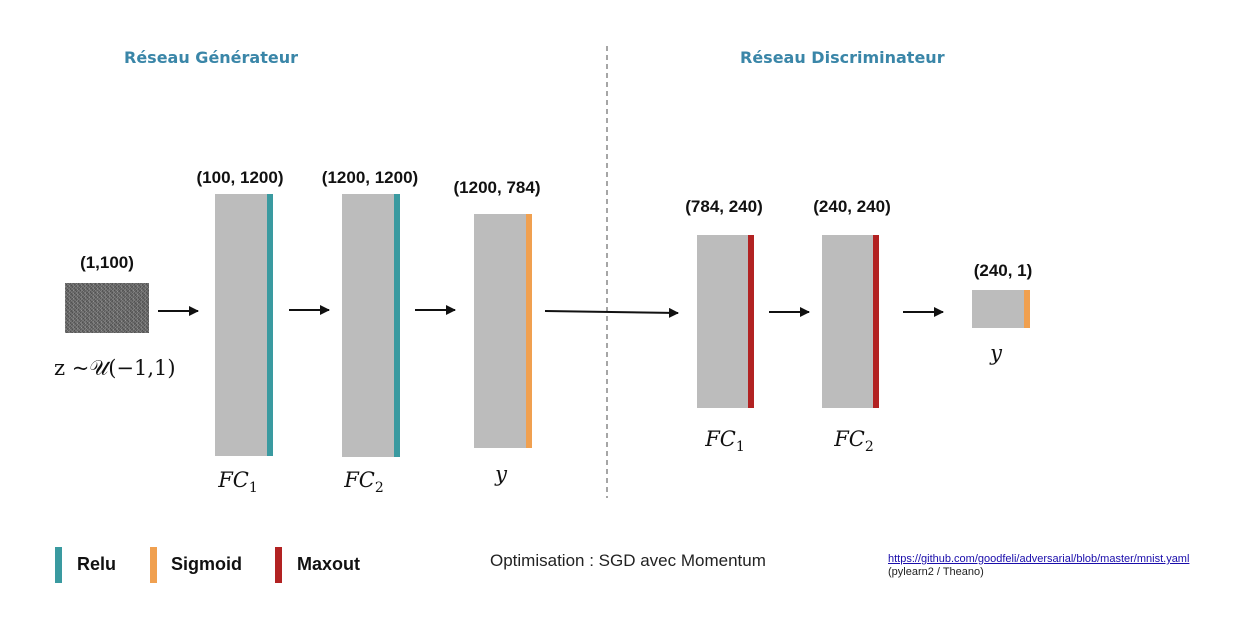 This screenshot has width=1256, height=622. Describe the element at coordinates (115, 368) in the screenshot. I see `noise-distribution: z ~𝒰(−1,1)` at that location.